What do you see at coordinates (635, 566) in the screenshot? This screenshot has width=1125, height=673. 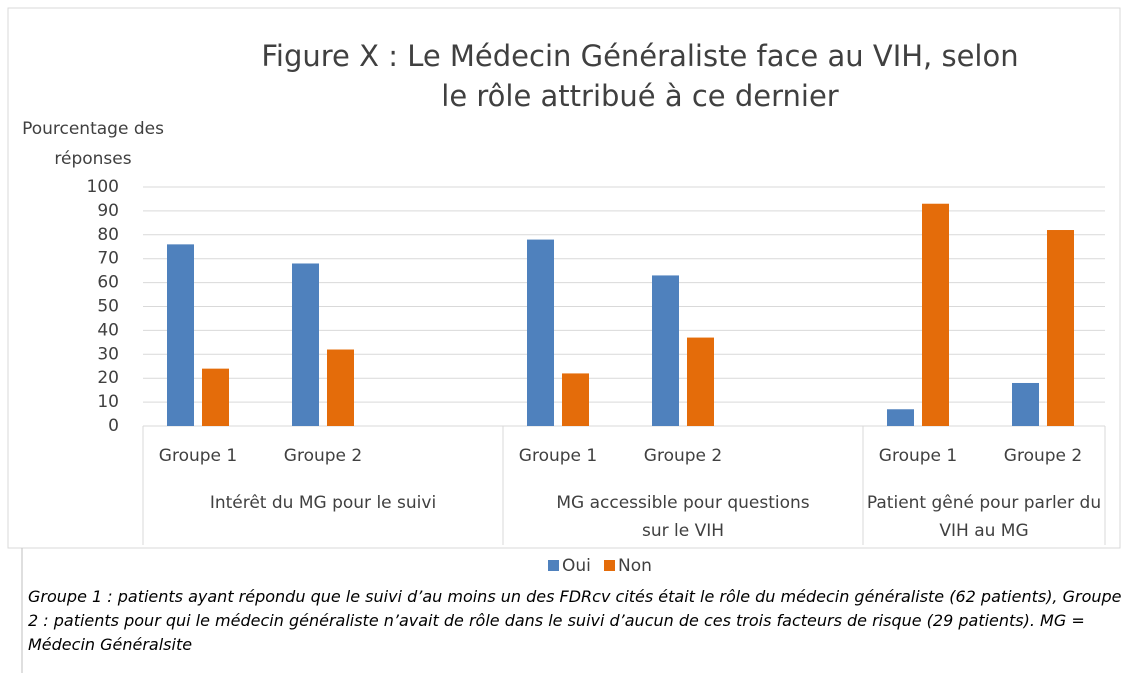 I see `legend-label: Non` at bounding box center [635, 566].